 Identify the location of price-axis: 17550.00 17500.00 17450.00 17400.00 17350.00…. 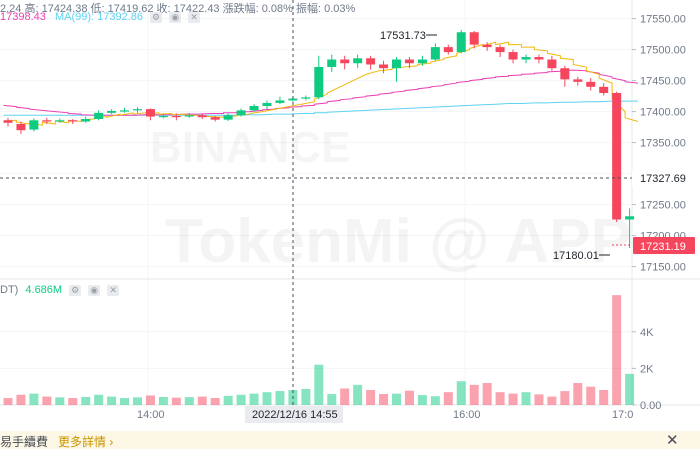
(659, 144).